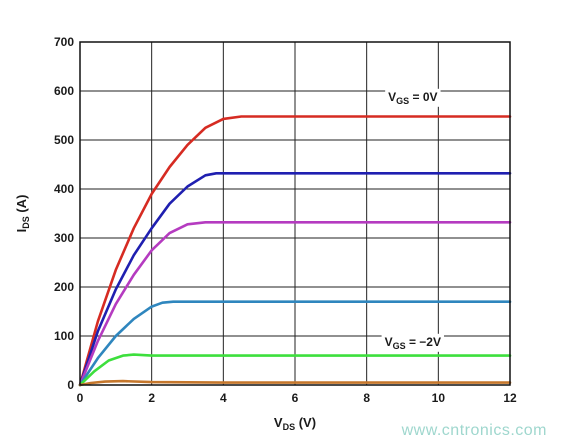 The image size is (561, 446). What do you see at coordinates (64, 91) in the screenshot?
I see `y-tick-label: 600` at bounding box center [64, 91].